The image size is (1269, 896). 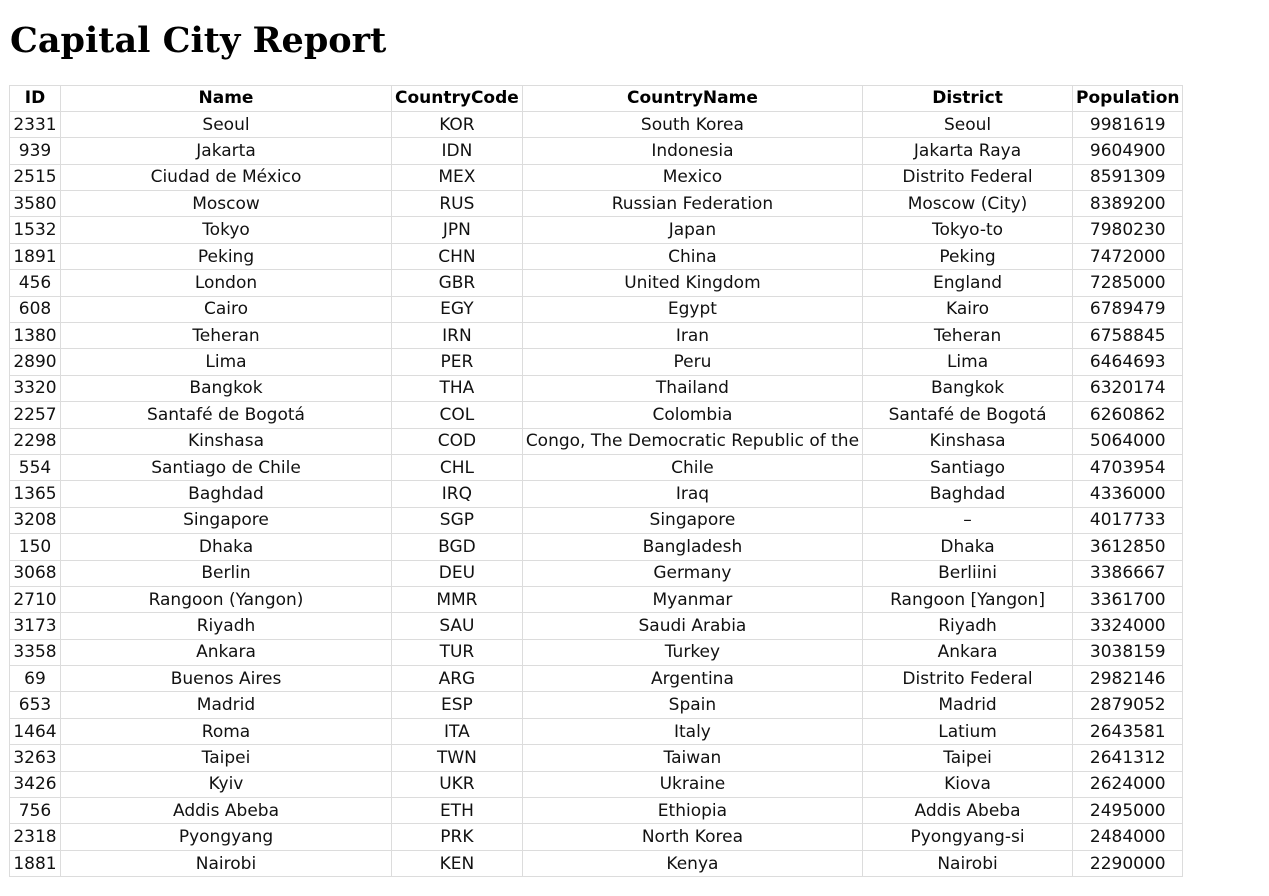 What do you see at coordinates (968, 494) in the screenshot?
I see `cell-district: Baghdad` at bounding box center [968, 494].